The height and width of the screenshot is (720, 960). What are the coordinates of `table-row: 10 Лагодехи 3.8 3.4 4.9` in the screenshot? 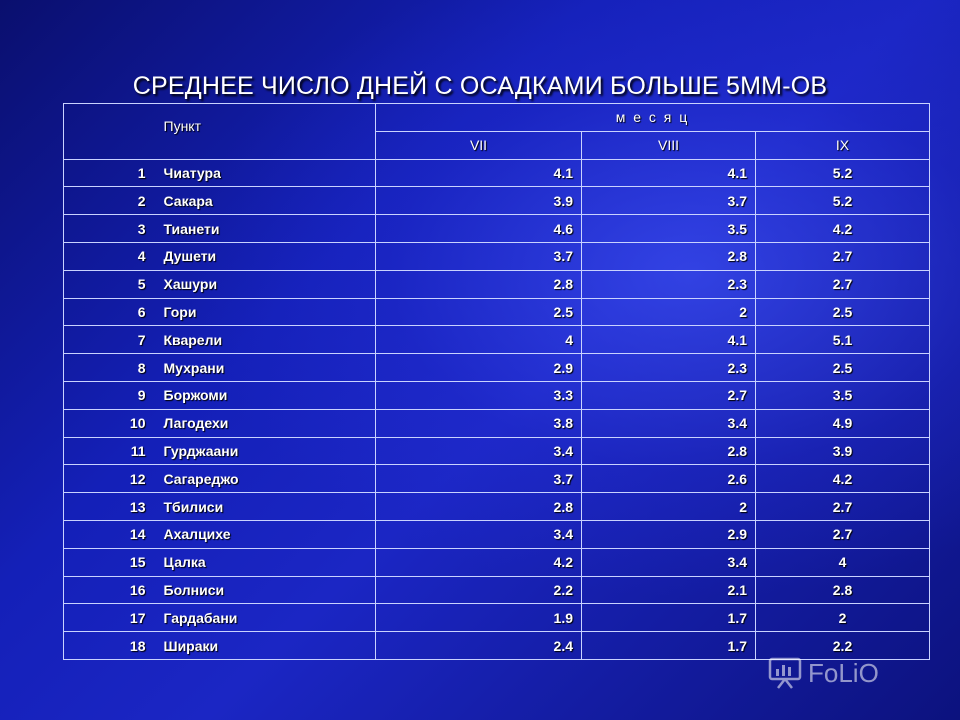 It's located at (496, 423).